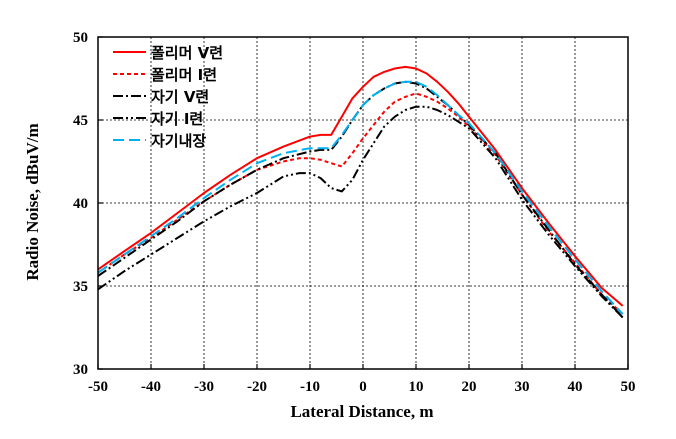  What do you see at coordinates (257, 387) in the screenshot?
I see `x-tick-label: -20` at bounding box center [257, 387].